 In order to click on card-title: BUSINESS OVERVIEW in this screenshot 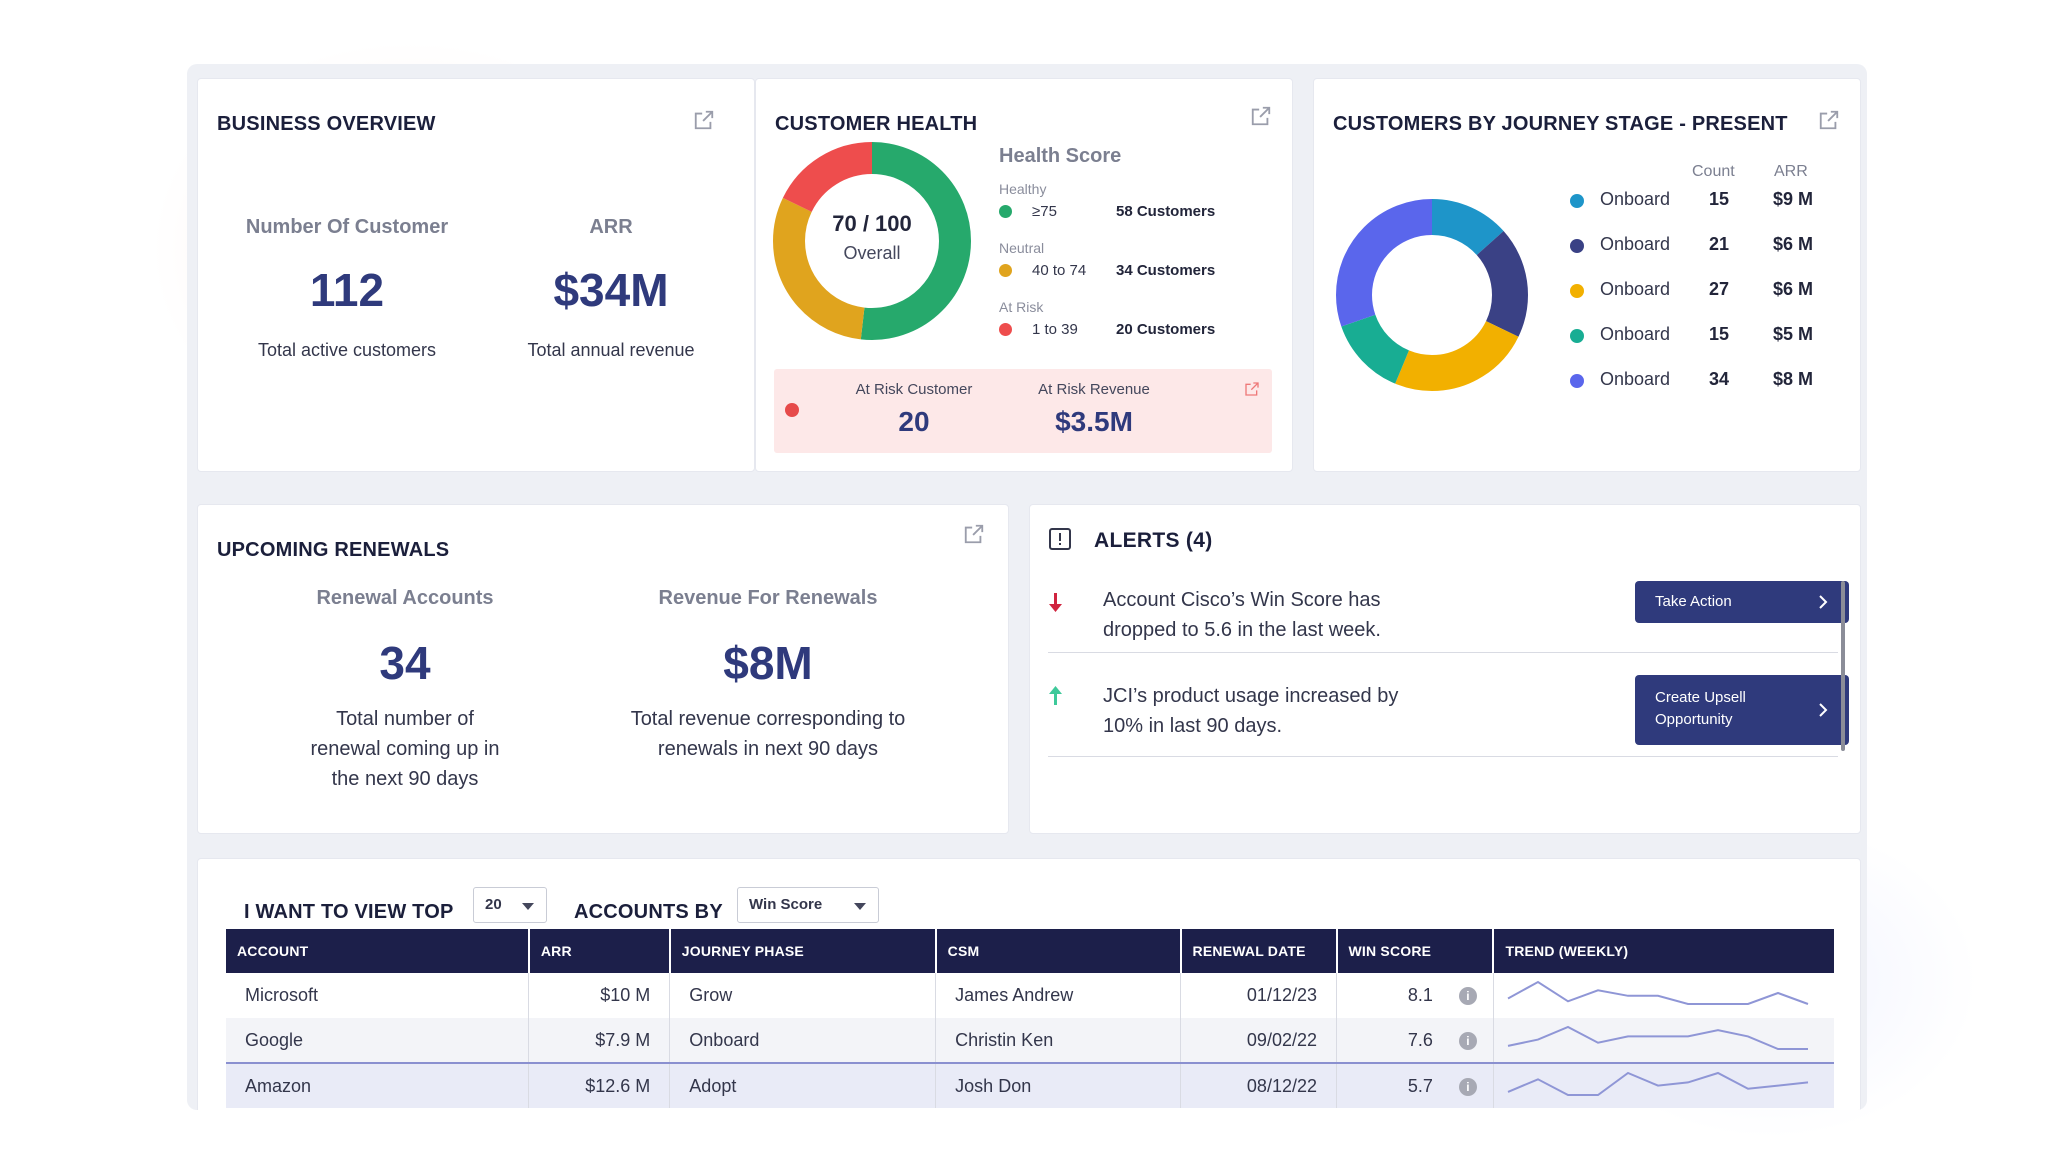, I will do `click(326, 124)`.